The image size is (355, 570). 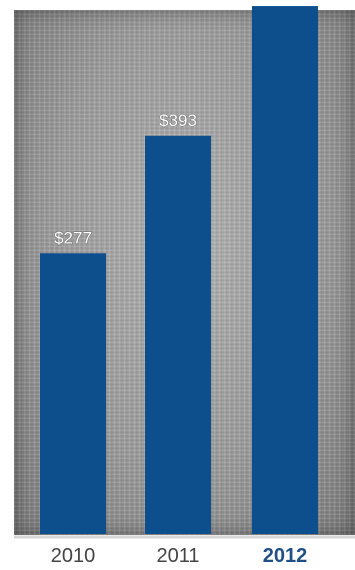 I want to click on bar-2011, so click(x=178, y=334).